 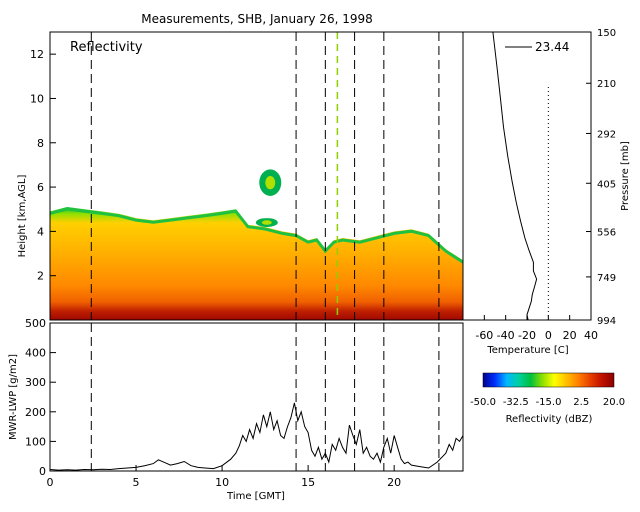 I want to click on time-tick-label: 5, so click(x=136, y=482).